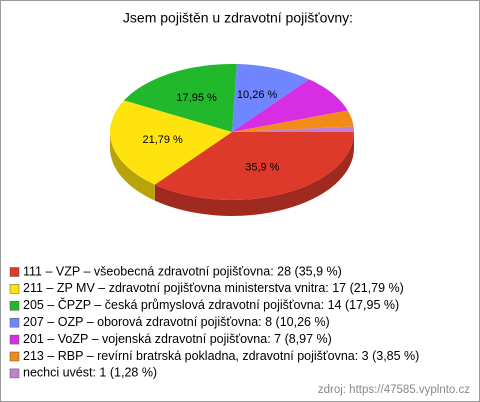 This screenshot has height=402, width=480. I want to click on slice-label: 35,9 %, so click(262, 168).